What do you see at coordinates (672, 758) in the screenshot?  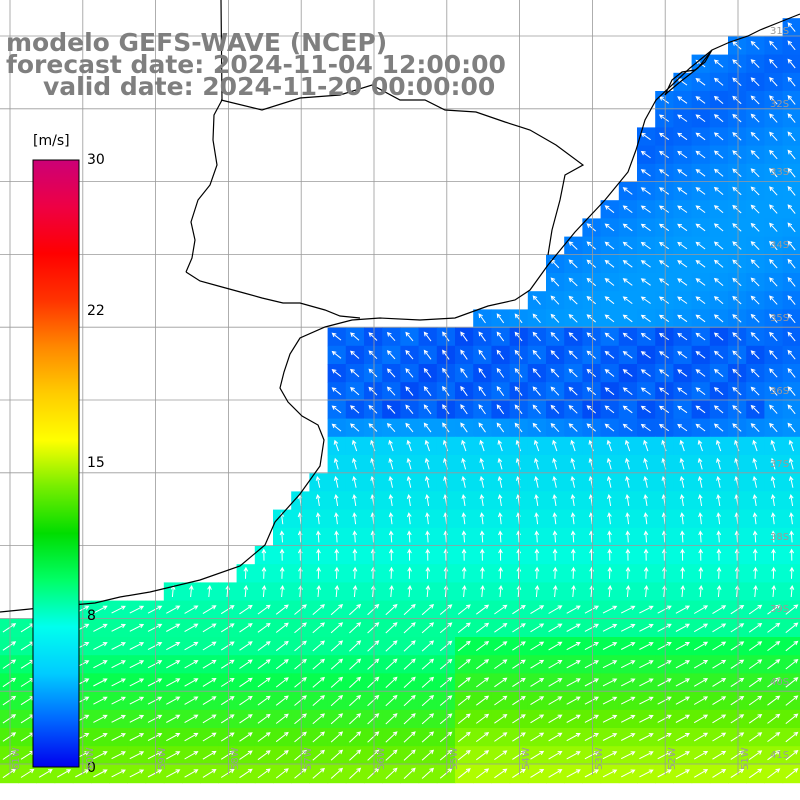 I see `lon-label: 52W` at bounding box center [672, 758].